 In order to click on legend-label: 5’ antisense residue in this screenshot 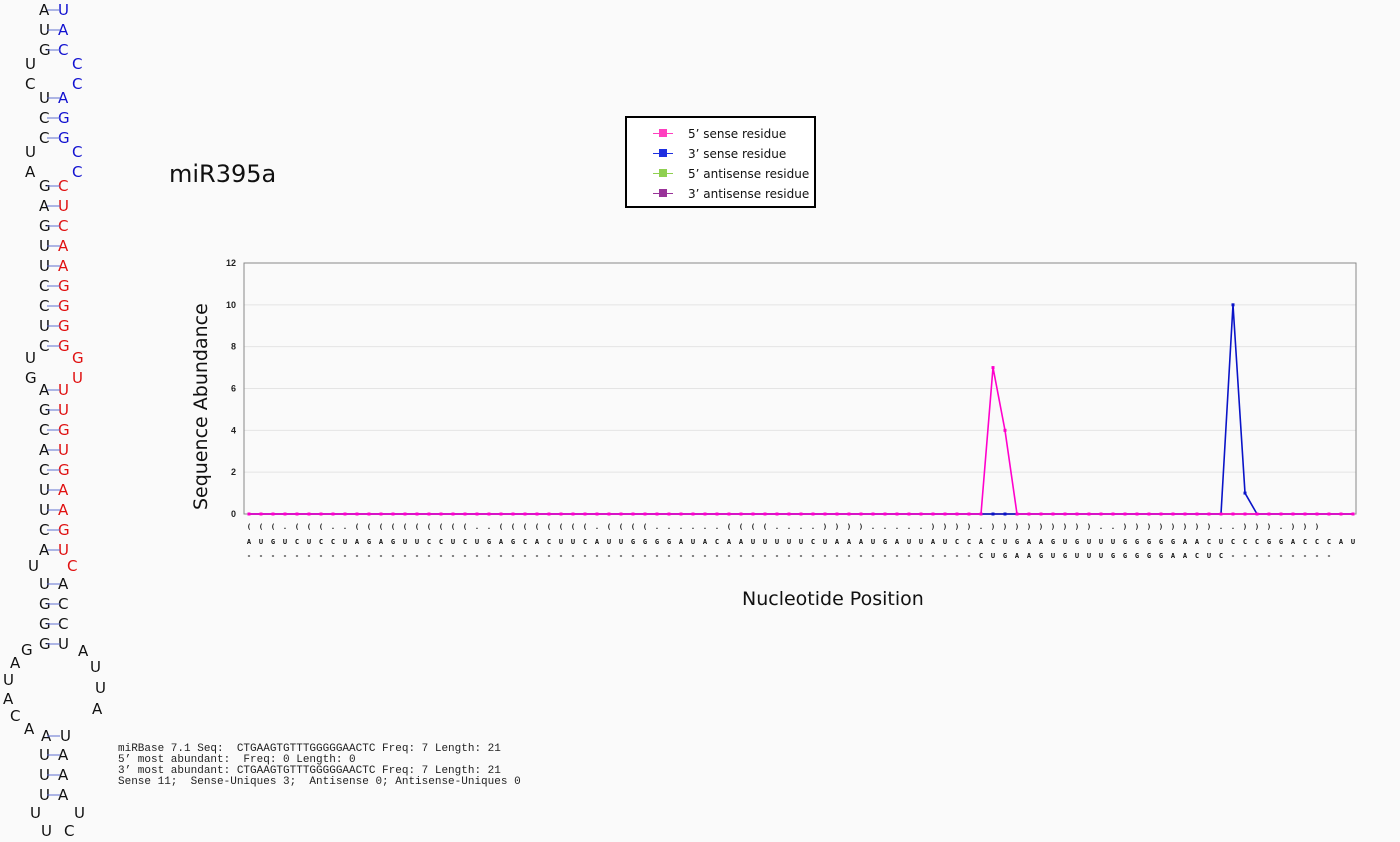, I will do `click(749, 174)`.